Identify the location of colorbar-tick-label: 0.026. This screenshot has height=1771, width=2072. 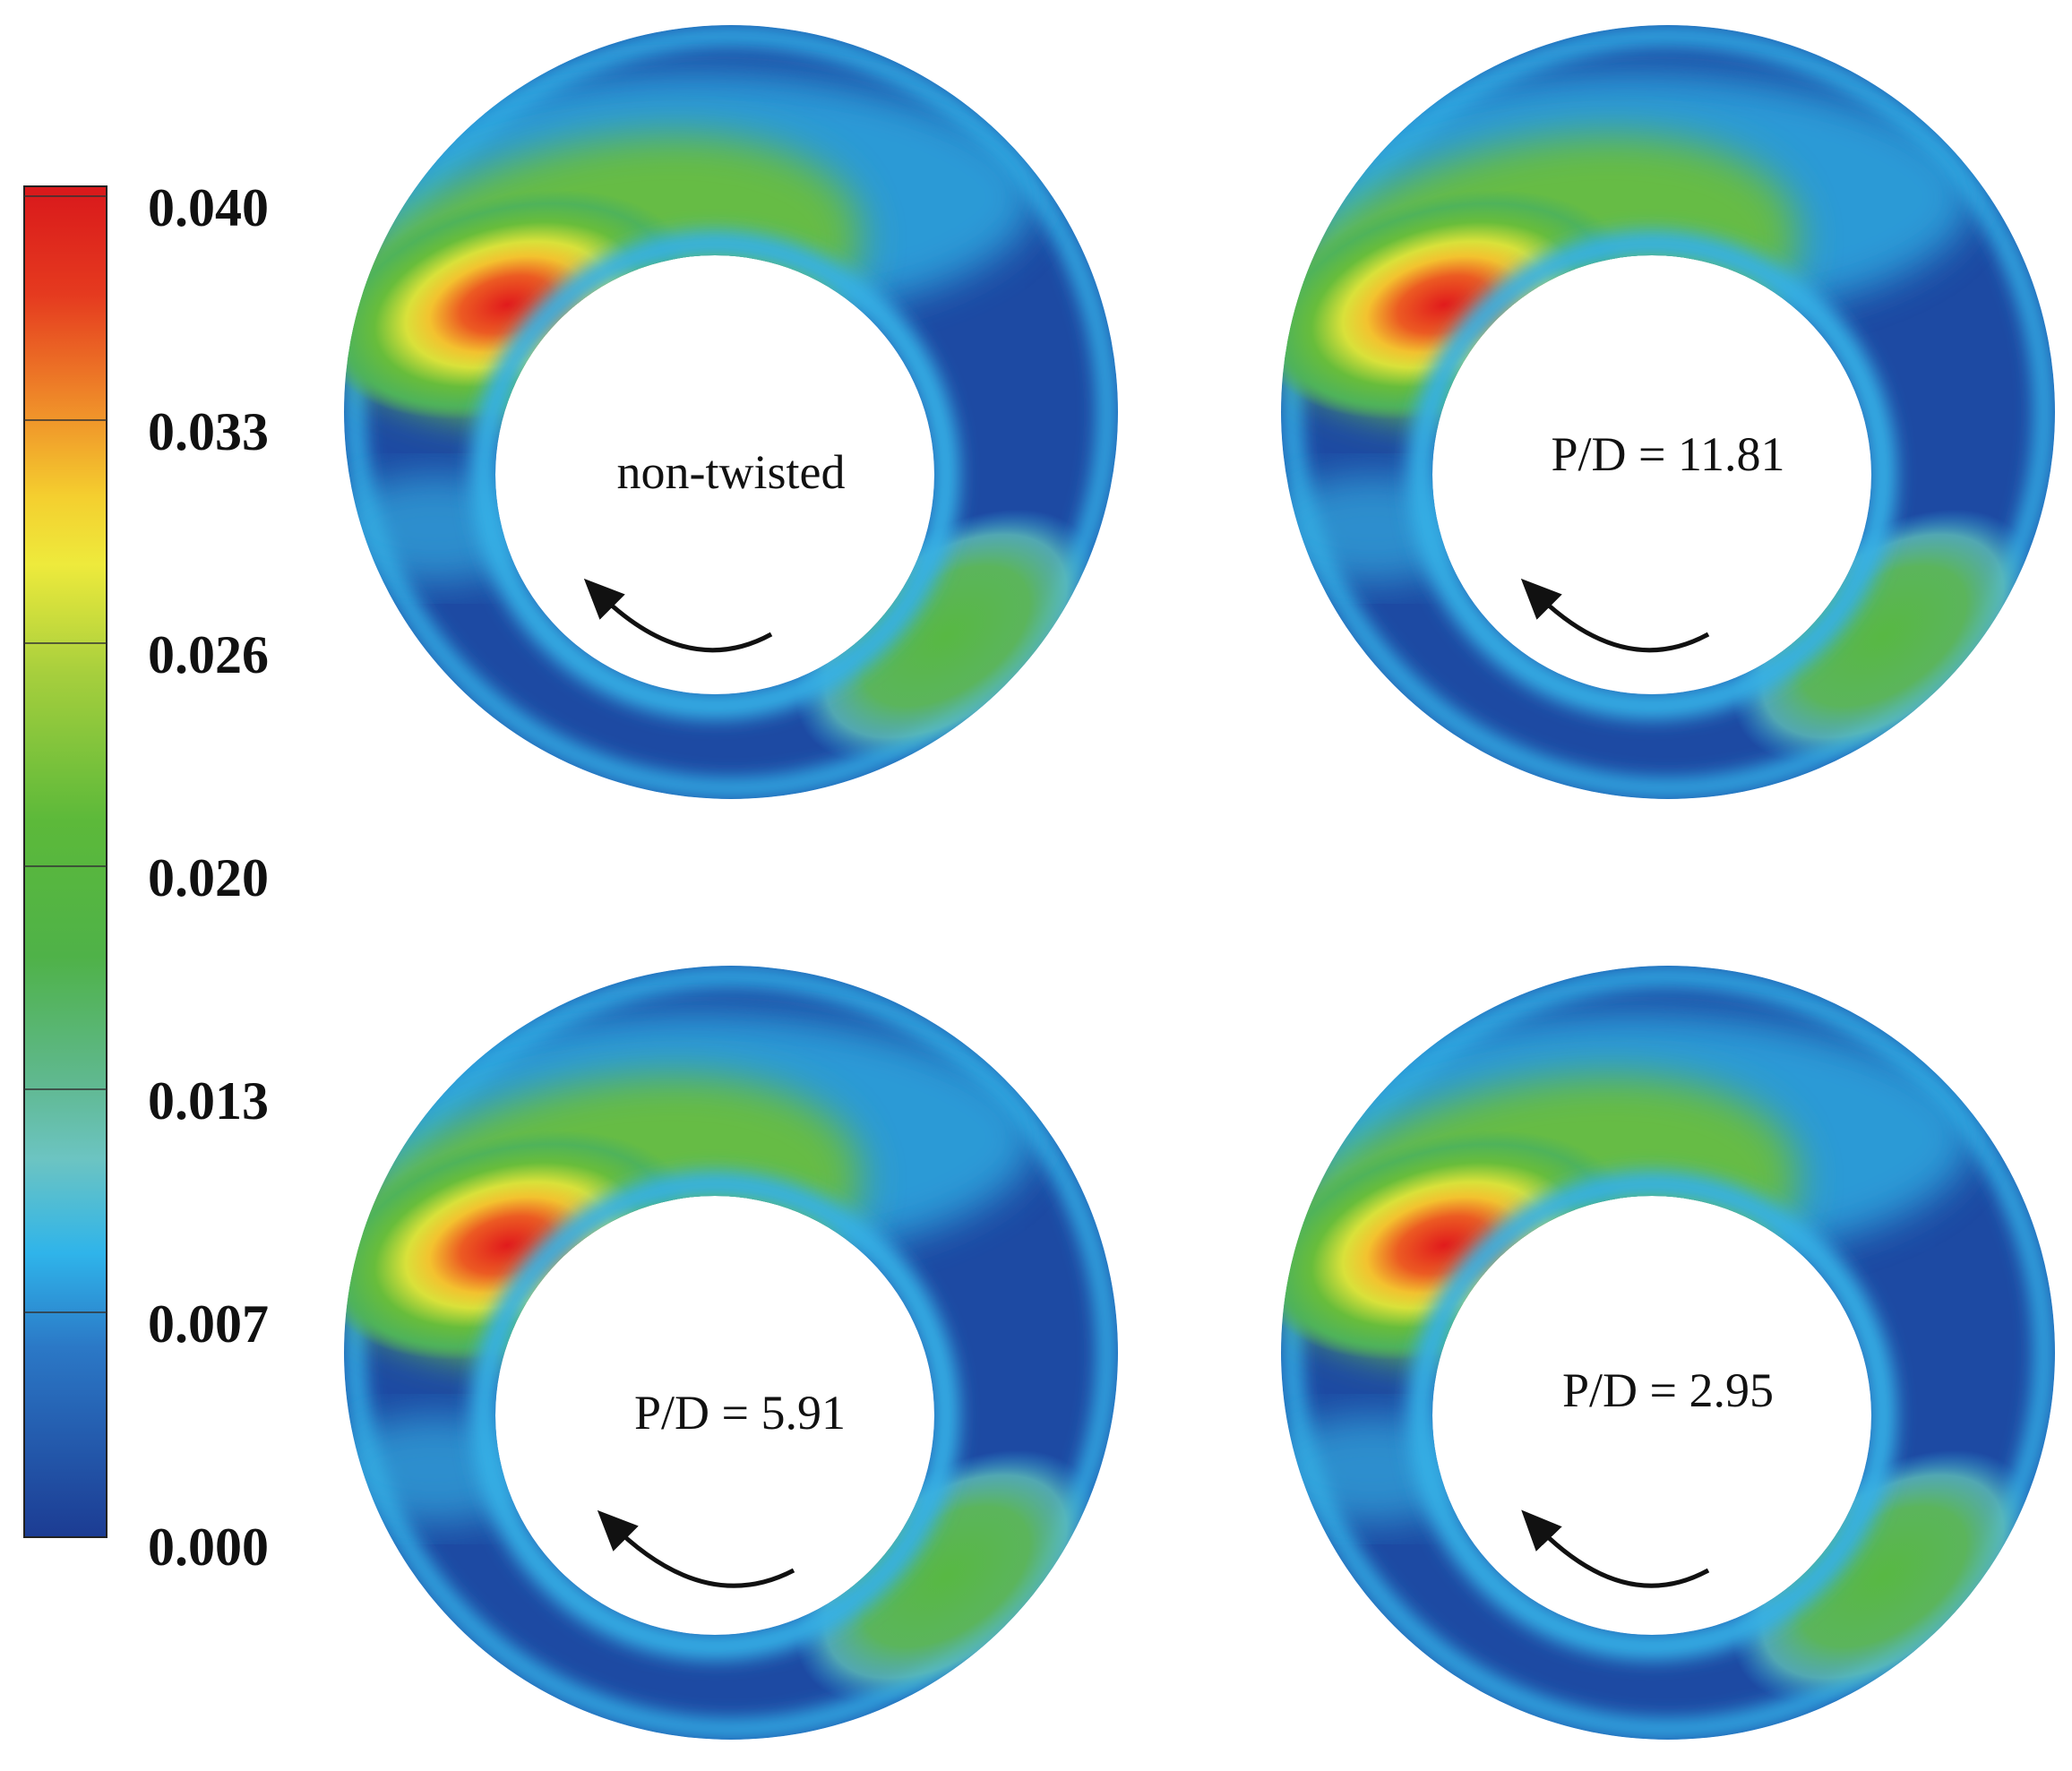
(209, 655).